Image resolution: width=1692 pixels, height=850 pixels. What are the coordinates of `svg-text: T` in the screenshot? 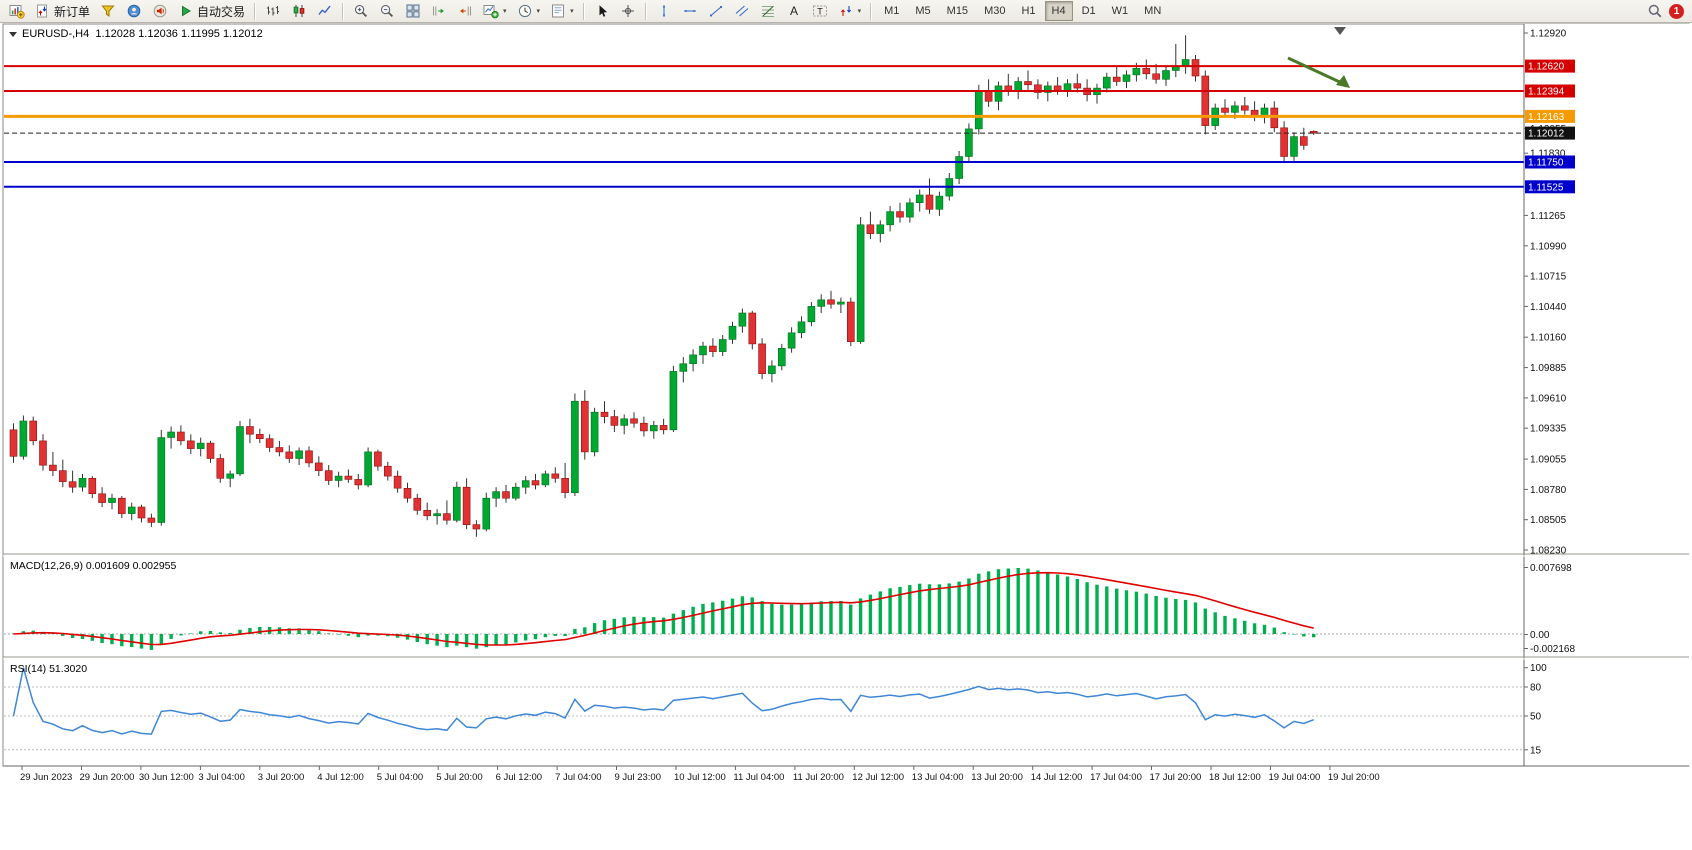 It's located at (820, 11).